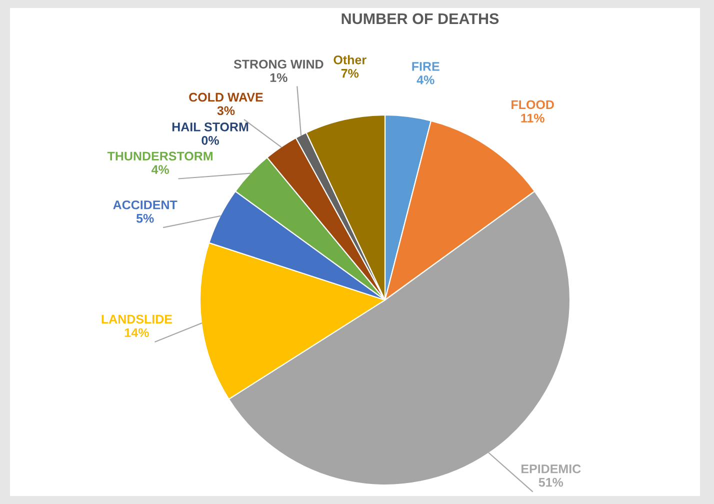  Describe the element at coordinates (426, 66) in the screenshot. I see `slice-label: FIRE` at that location.